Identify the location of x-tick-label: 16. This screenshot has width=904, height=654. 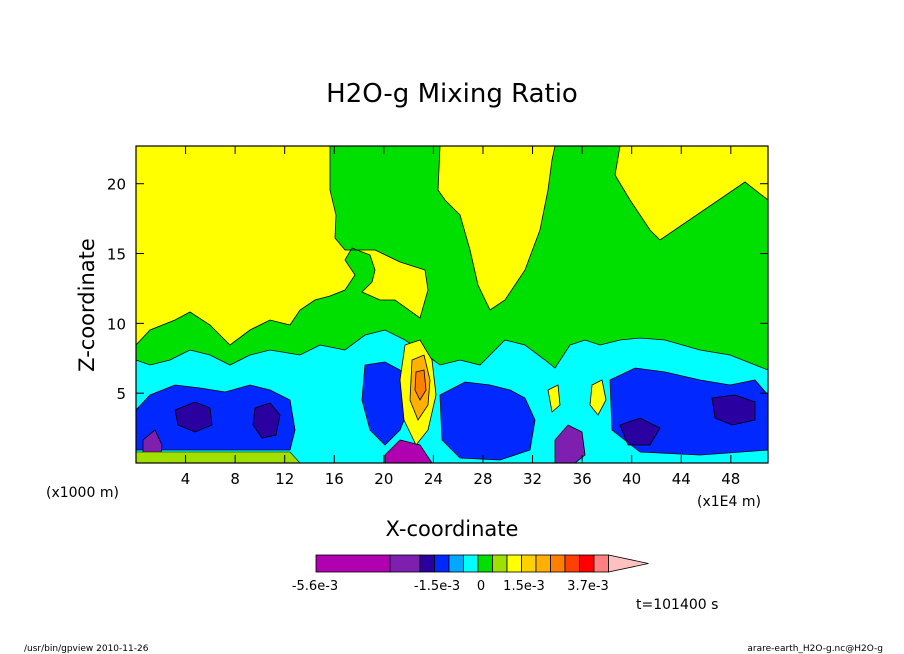
(334, 479).